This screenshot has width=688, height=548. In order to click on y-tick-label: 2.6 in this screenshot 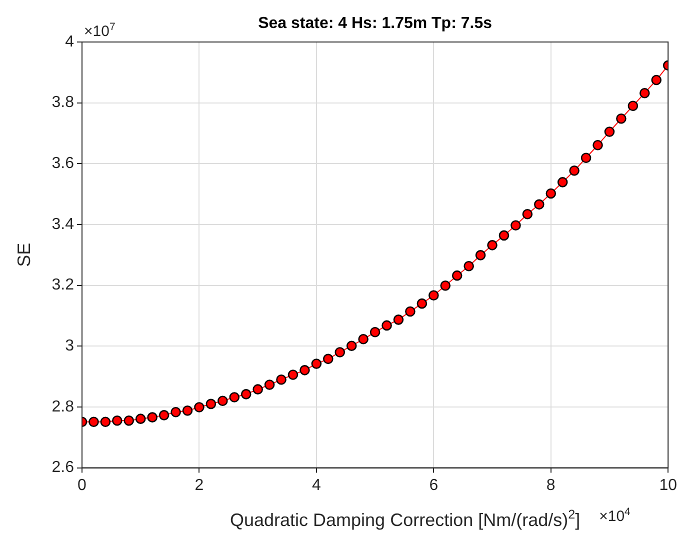, I will do `click(63, 467)`.